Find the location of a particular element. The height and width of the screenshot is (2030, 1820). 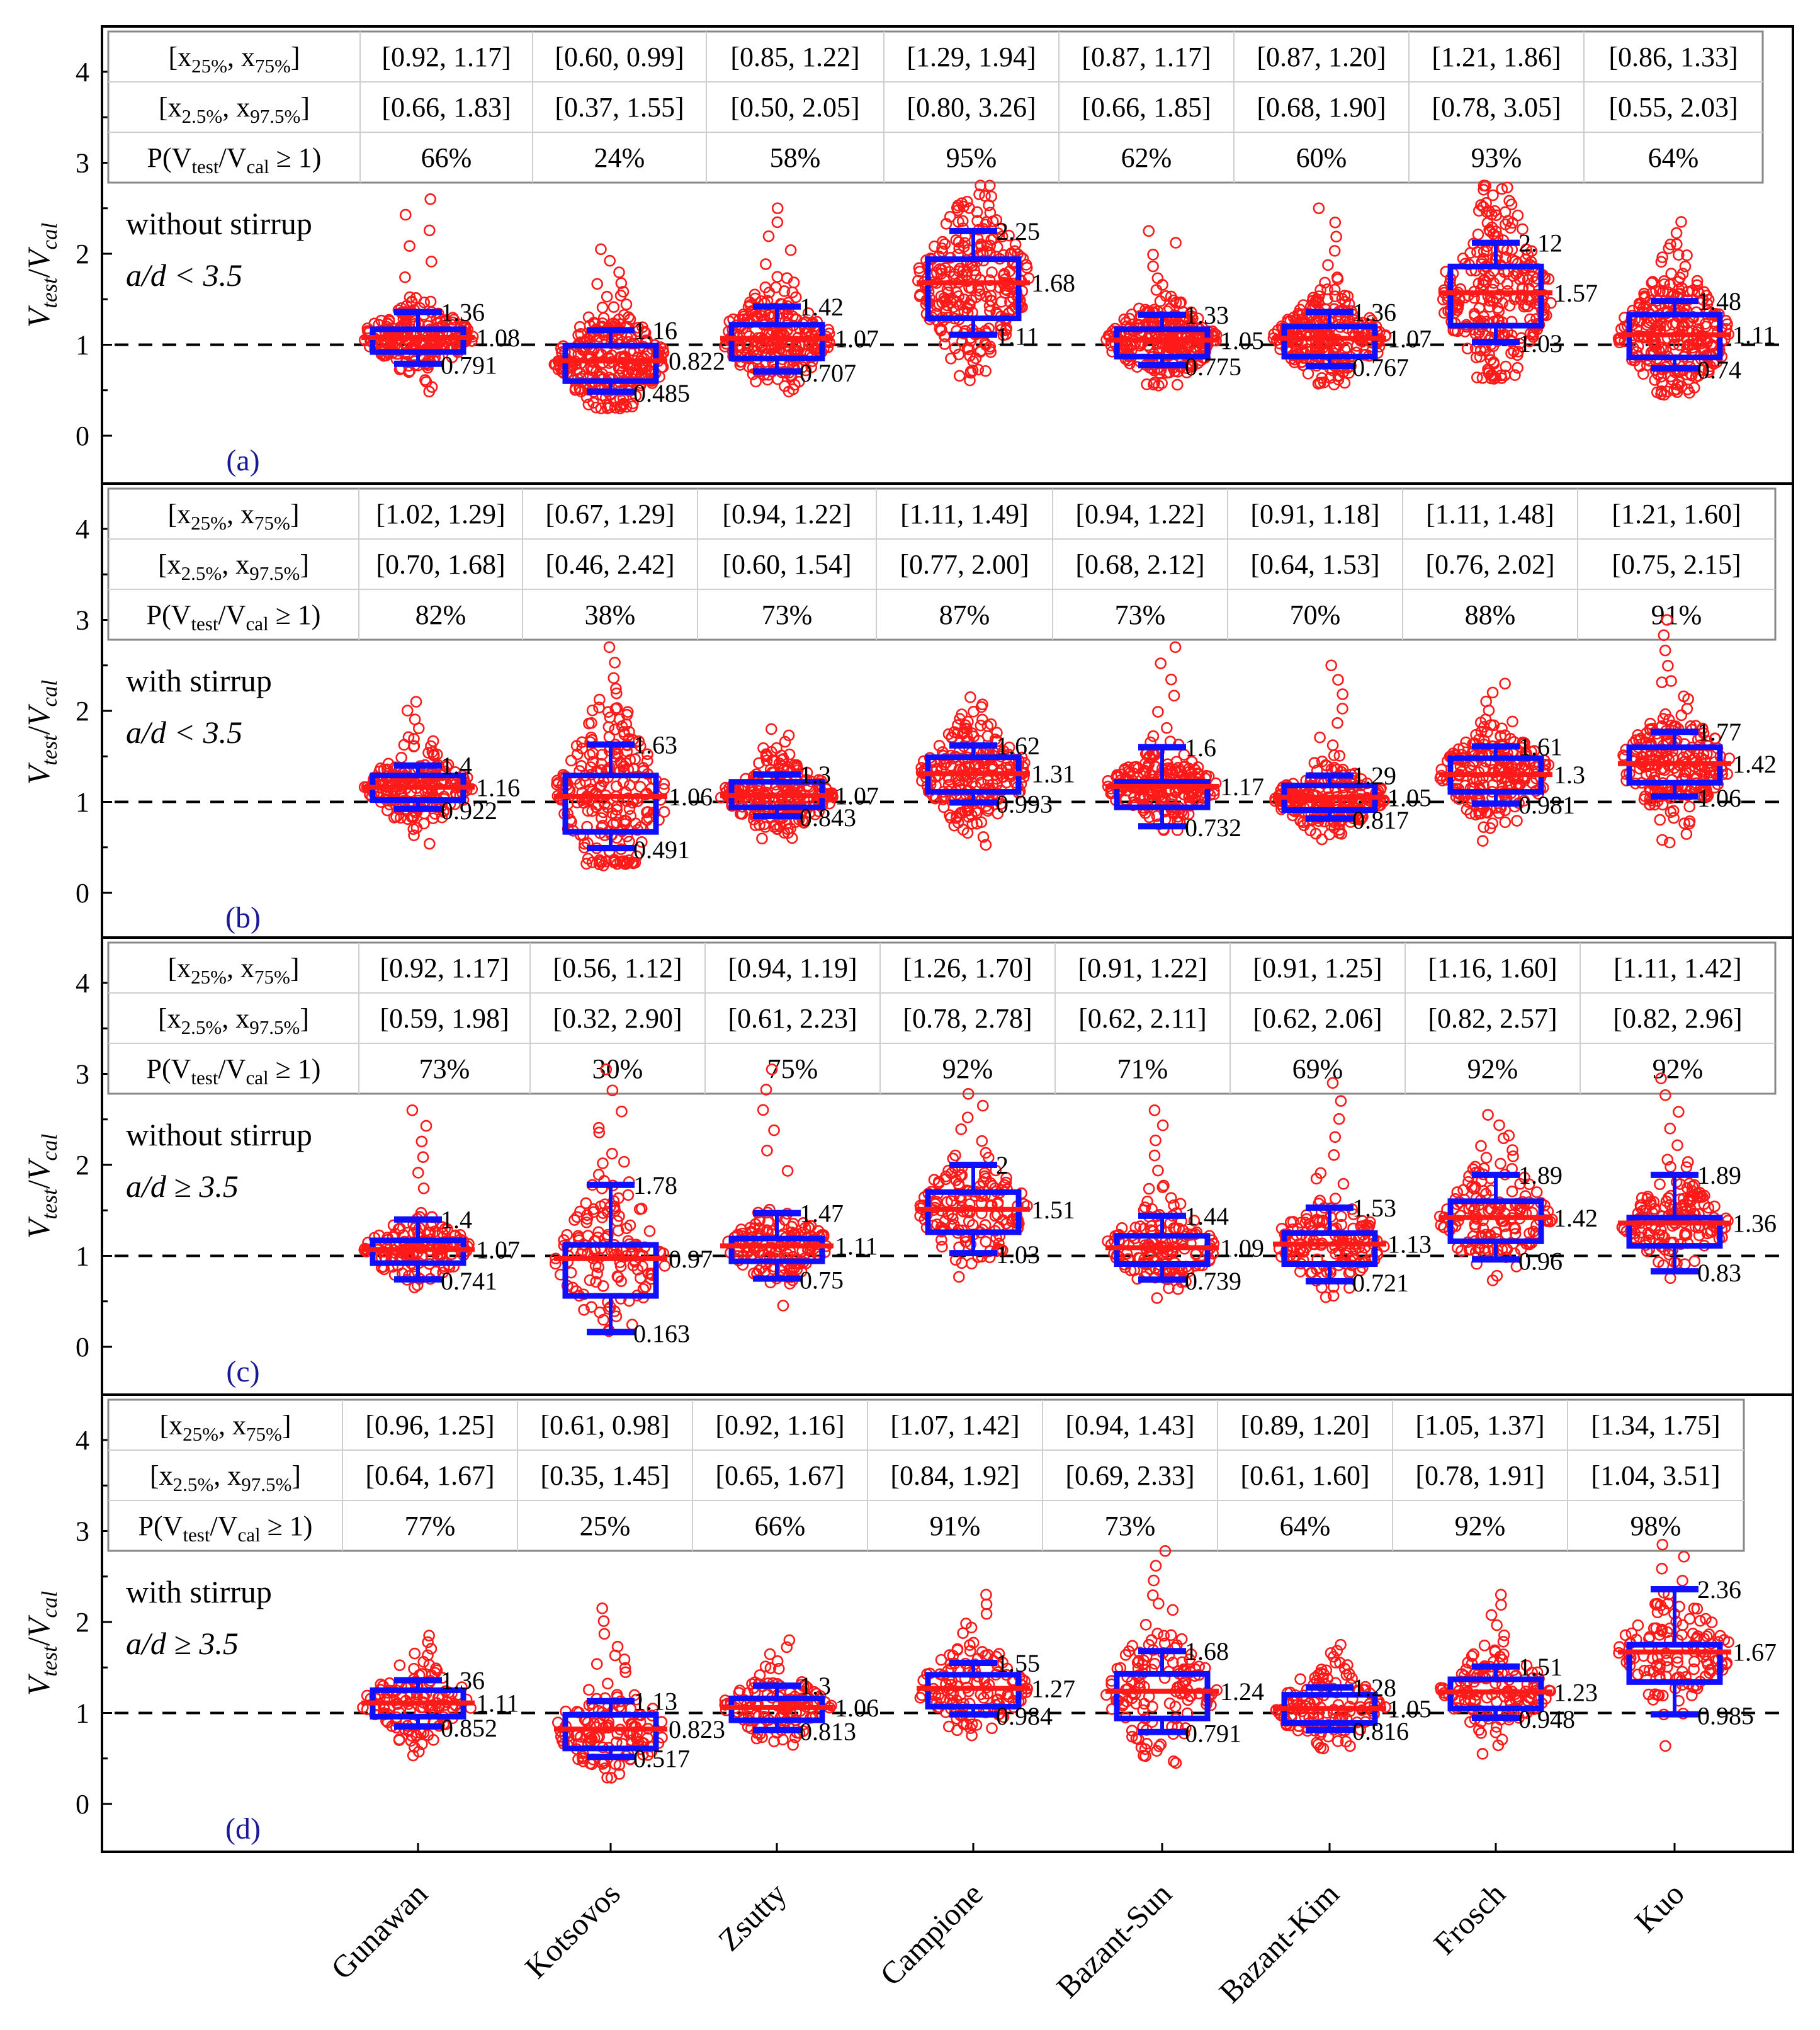

label-upper: 1.33 is located at coordinates (1207, 315).